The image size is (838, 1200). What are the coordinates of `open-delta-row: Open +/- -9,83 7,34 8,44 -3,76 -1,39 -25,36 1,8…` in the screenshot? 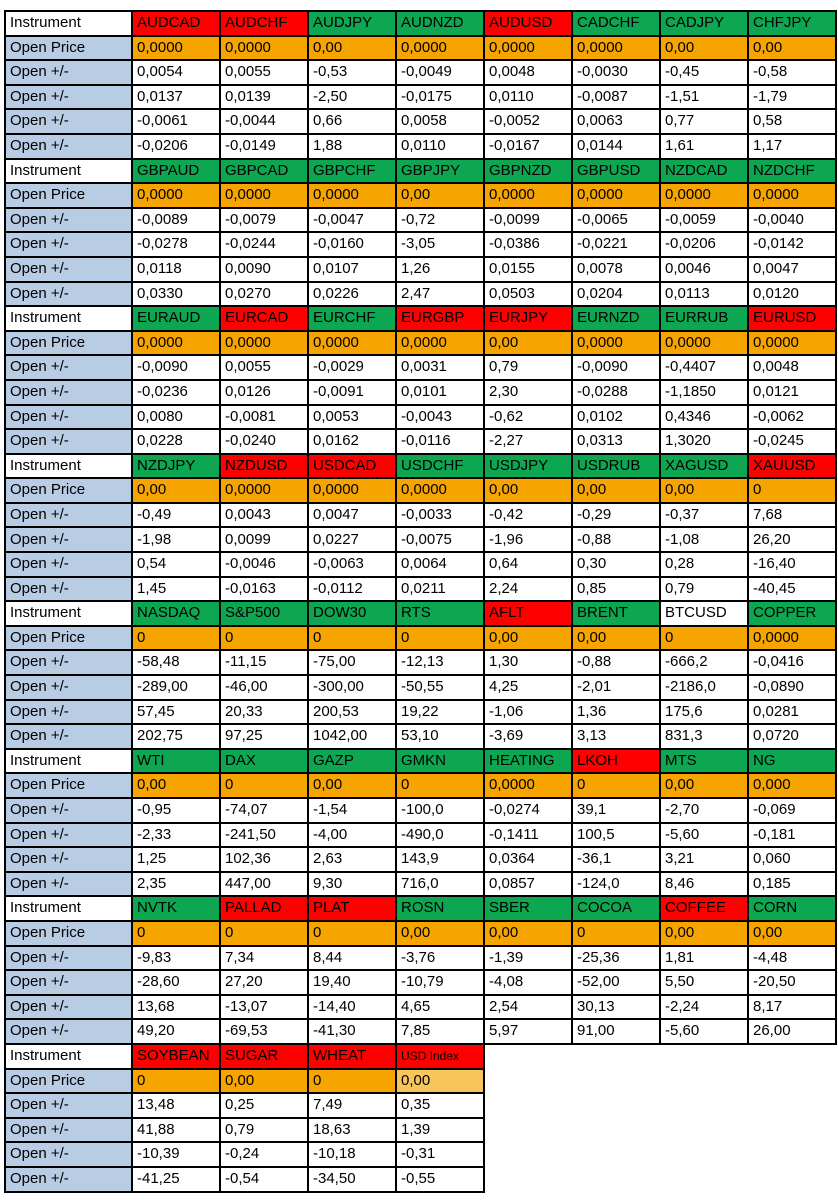 It's located at (420, 958).